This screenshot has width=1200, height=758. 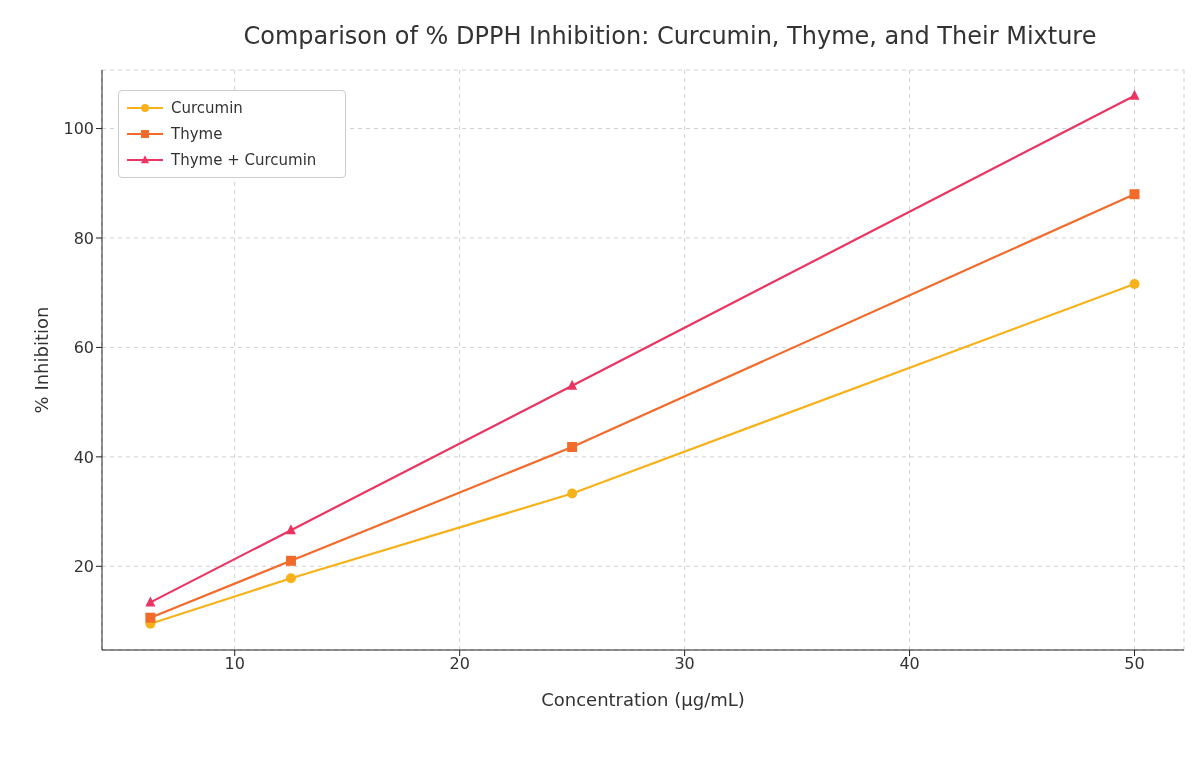 What do you see at coordinates (459, 664) in the screenshot?
I see `x-tick-label: 20` at bounding box center [459, 664].